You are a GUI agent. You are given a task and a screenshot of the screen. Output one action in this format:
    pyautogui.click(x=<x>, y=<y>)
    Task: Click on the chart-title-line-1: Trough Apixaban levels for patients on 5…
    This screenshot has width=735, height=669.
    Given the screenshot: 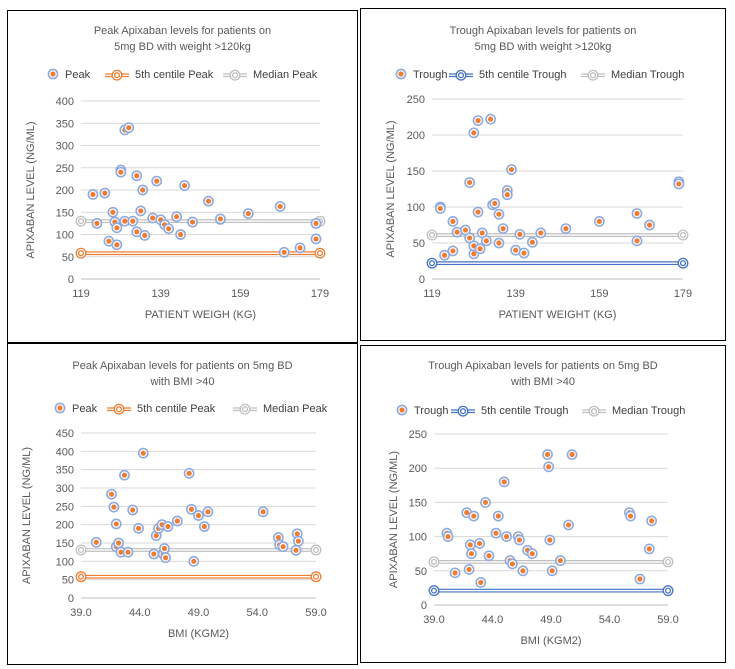 What is the action you would take?
    pyautogui.click(x=543, y=366)
    